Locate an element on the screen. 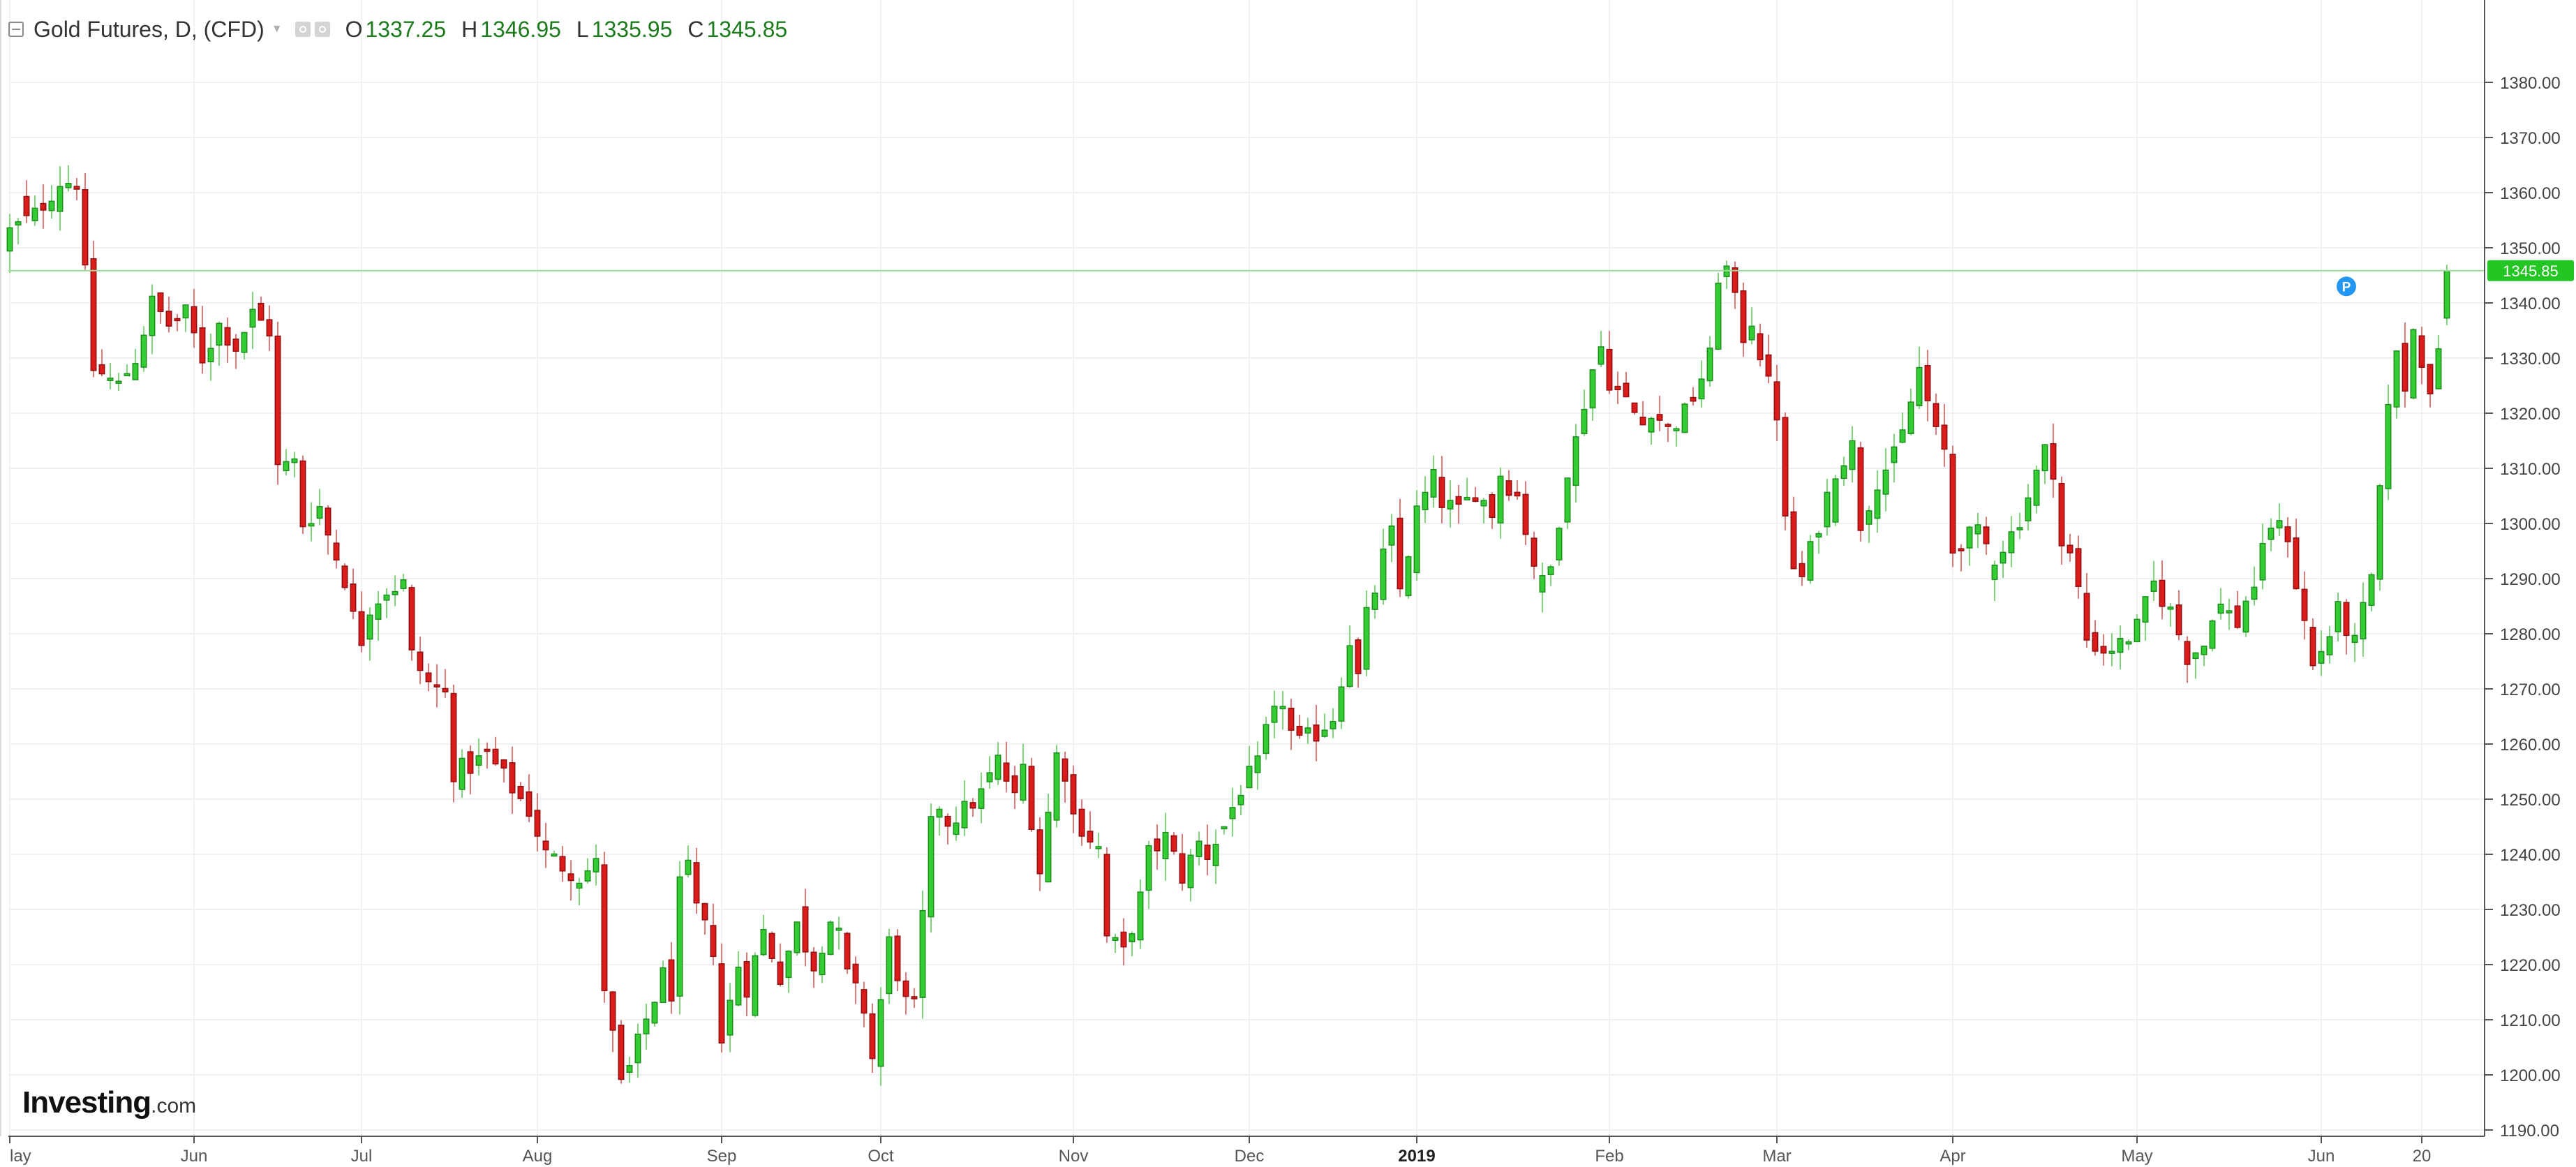 This screenshot has width=2576, height=1167. x-tick-label: Apr is located at coordinates (1953, 1156).